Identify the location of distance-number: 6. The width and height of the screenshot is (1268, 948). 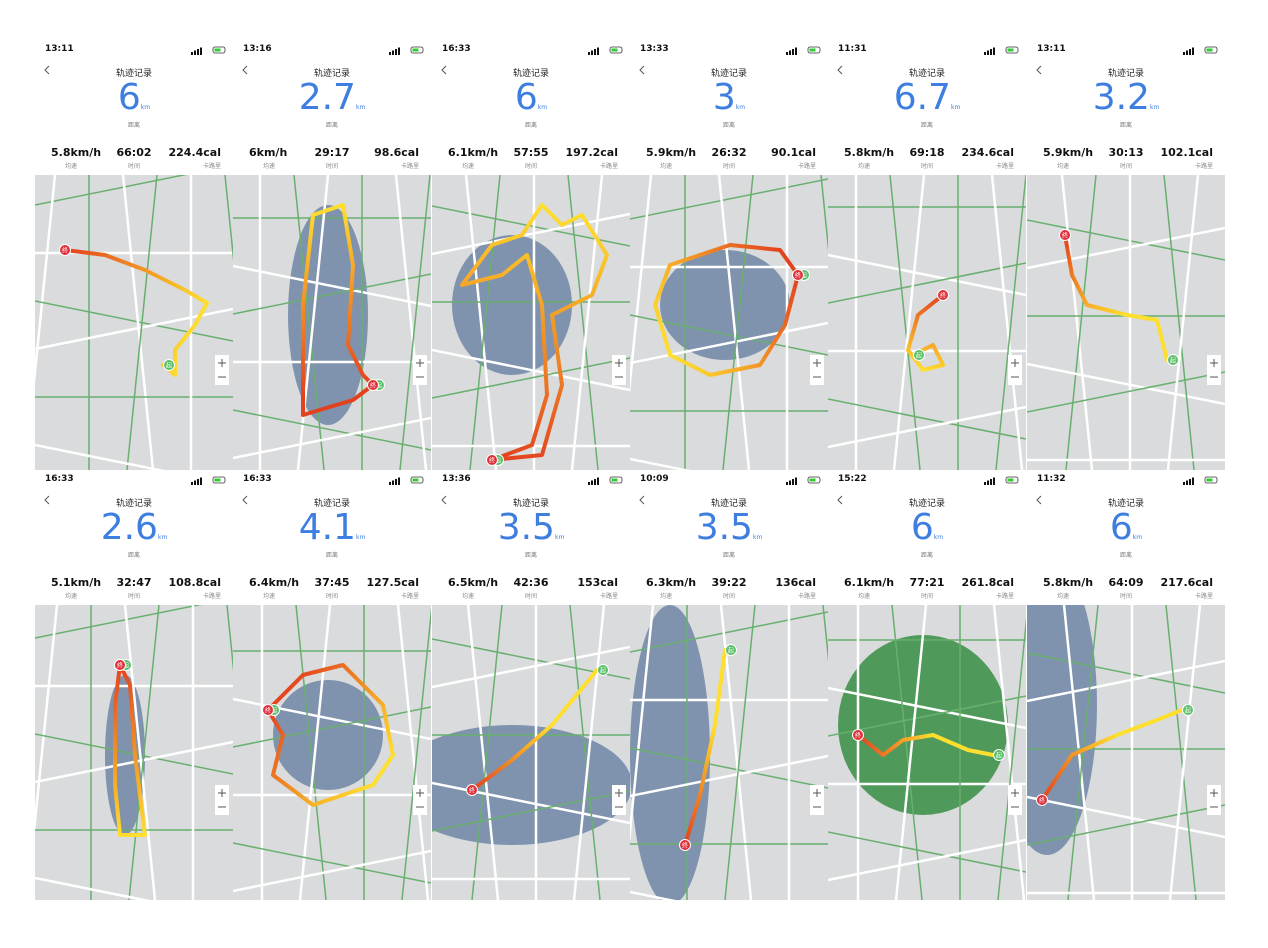
(922, 527).